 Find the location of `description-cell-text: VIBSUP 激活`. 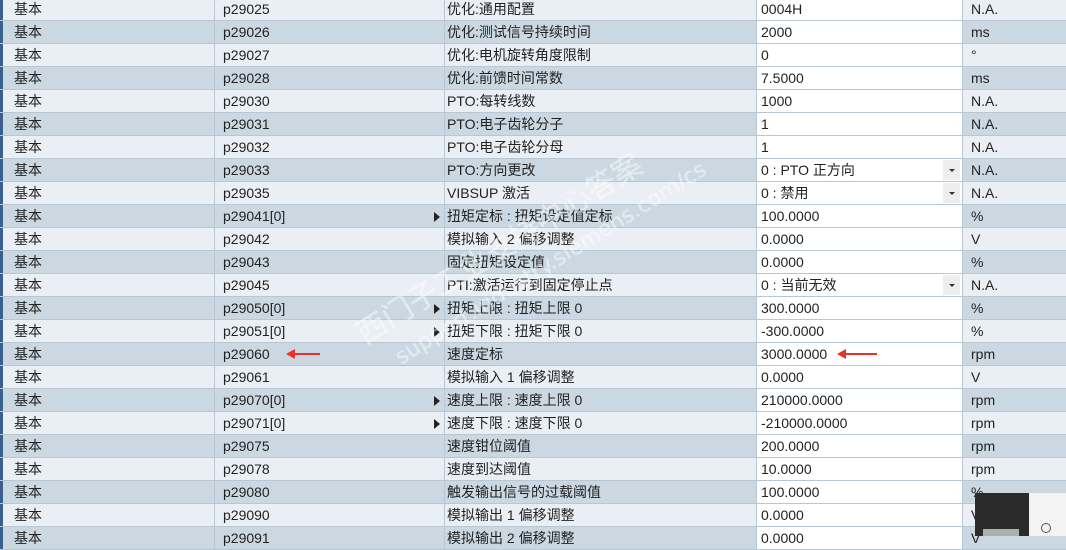

description-cell-text: VIBSUP 激活 is located at coordinates (488, 193).